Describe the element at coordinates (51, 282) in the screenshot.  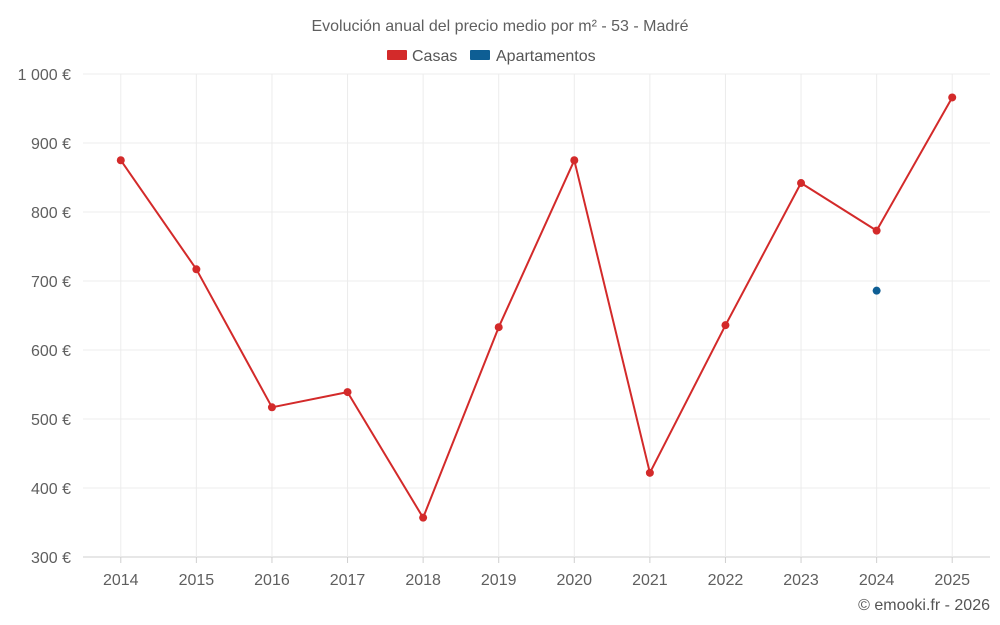
I see `y-tick-label: 700 €` at that location.